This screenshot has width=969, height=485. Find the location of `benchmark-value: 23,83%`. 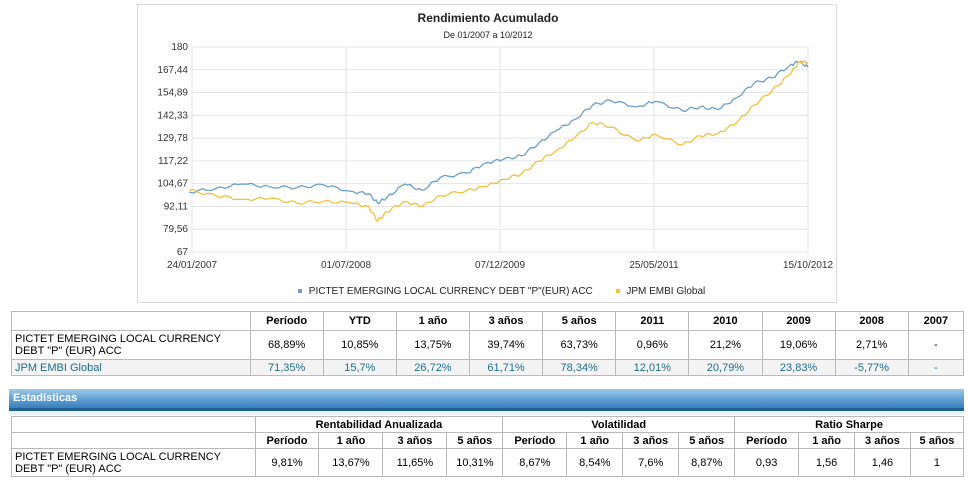

benchmark-value: 23,83% is located at coordinates (798, 367).